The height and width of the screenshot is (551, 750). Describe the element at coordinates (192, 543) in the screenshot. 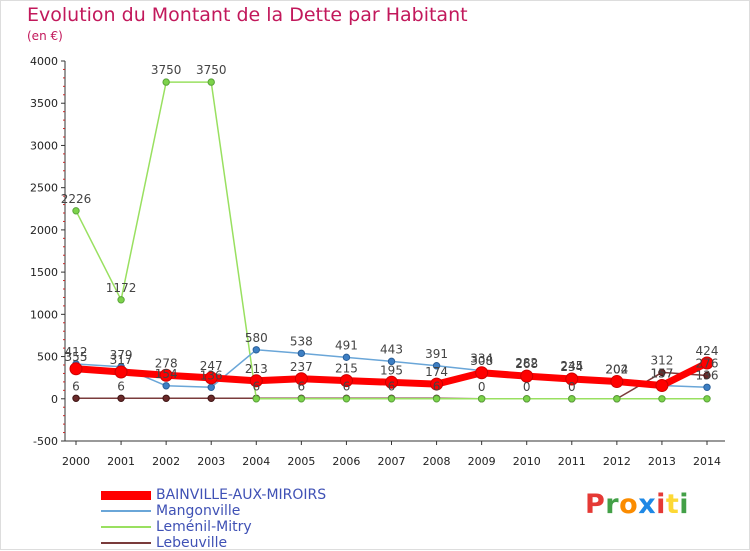

I see `legend-label: Lebeuville` at that location.